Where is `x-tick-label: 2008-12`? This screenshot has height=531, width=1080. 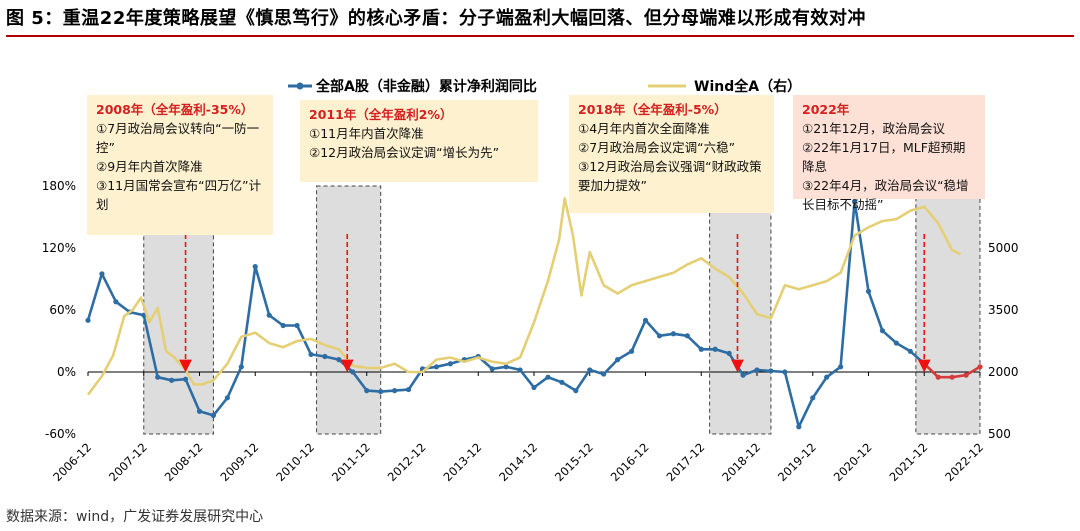 x-tick-label: 2008-12 is located at coordinates (184, 462).